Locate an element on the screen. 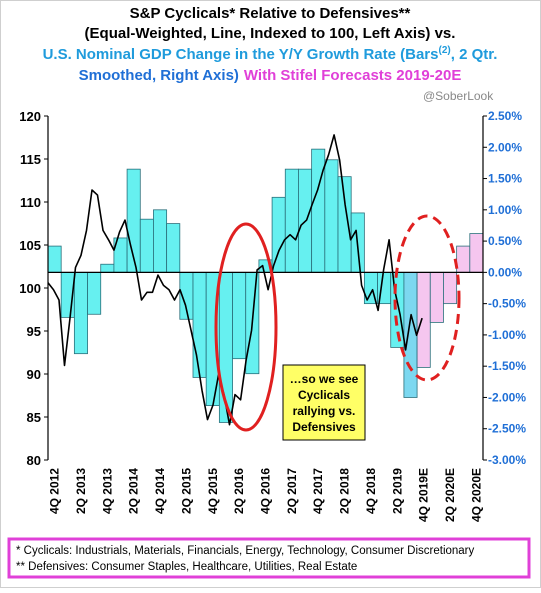  x-tick-label: 4Q 2020E is located at coordinates (476, 495).